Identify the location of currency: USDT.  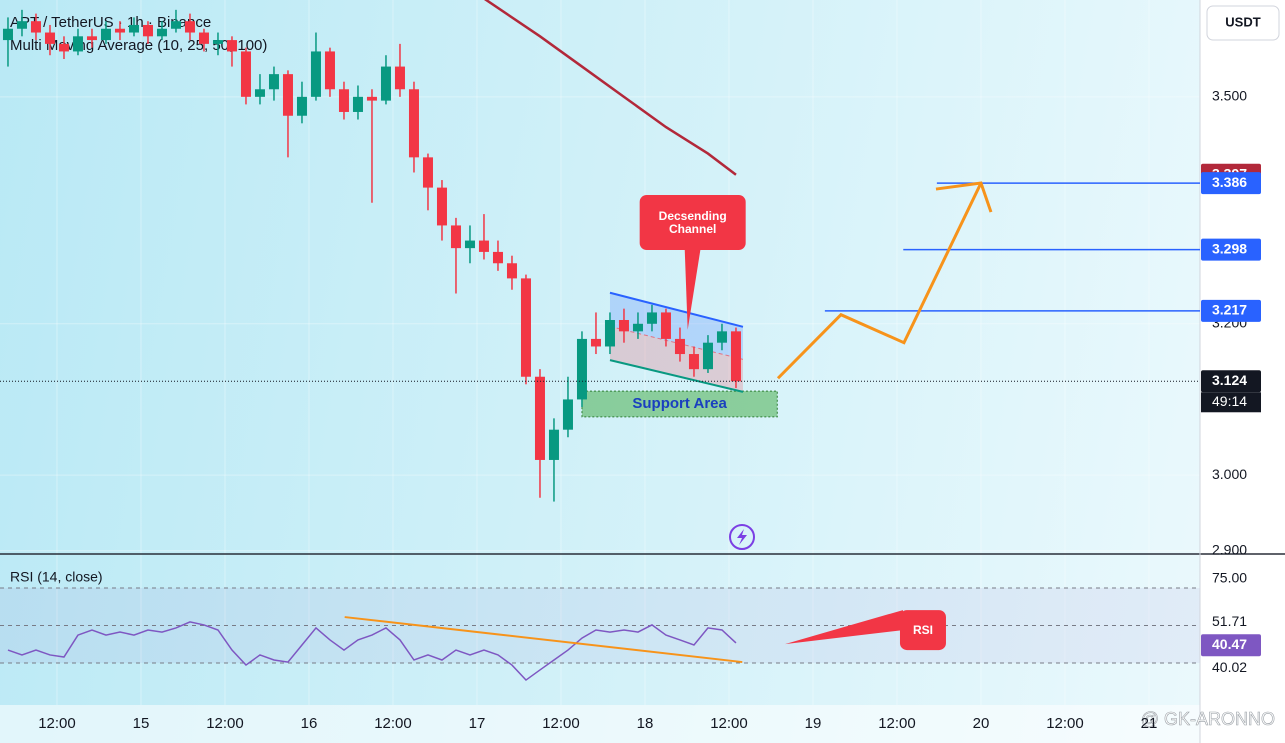
(1242, 21).